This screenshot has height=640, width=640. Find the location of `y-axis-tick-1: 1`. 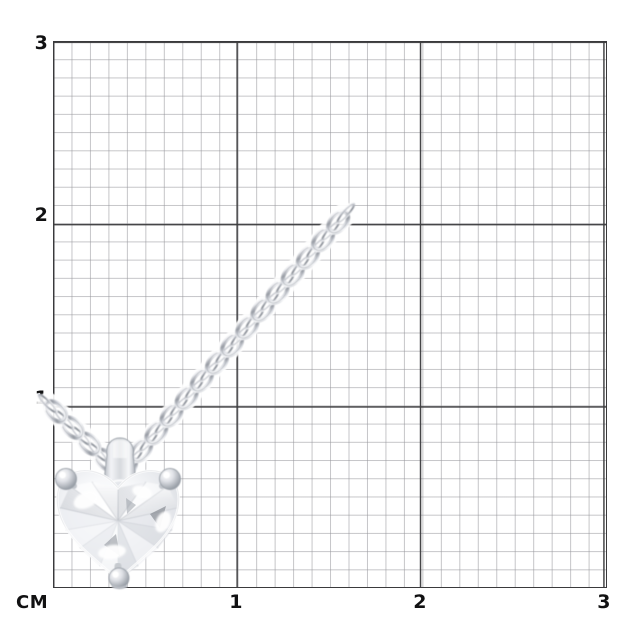

y-axis-tick-1: 1 is located at coordinates (41, 398).